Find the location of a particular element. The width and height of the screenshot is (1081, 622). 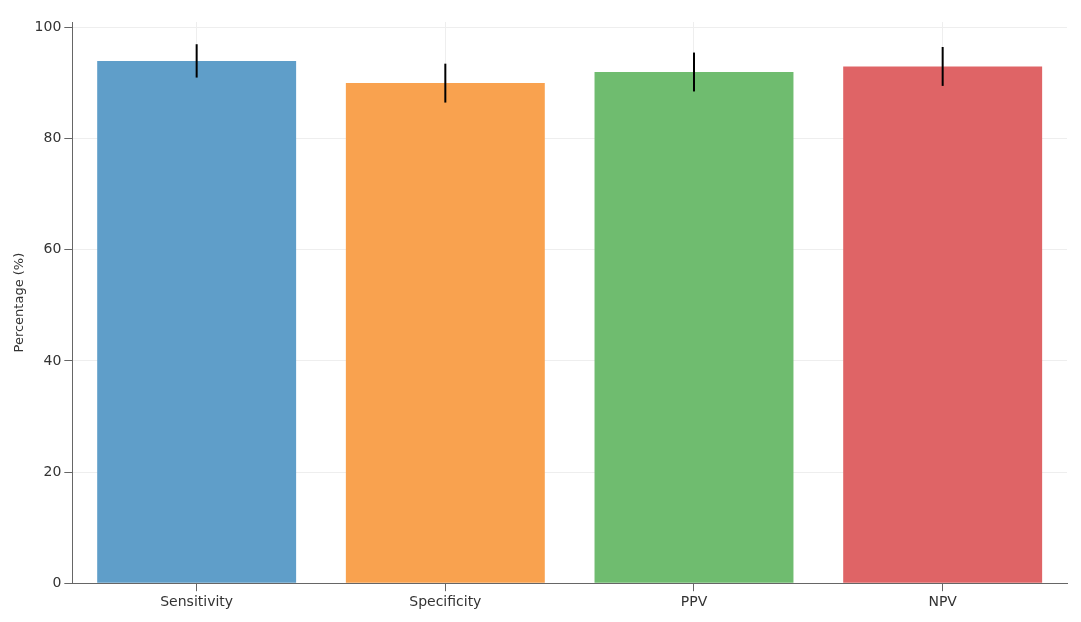

x-tick-label: Specificity is located at coordinates (445, 601).